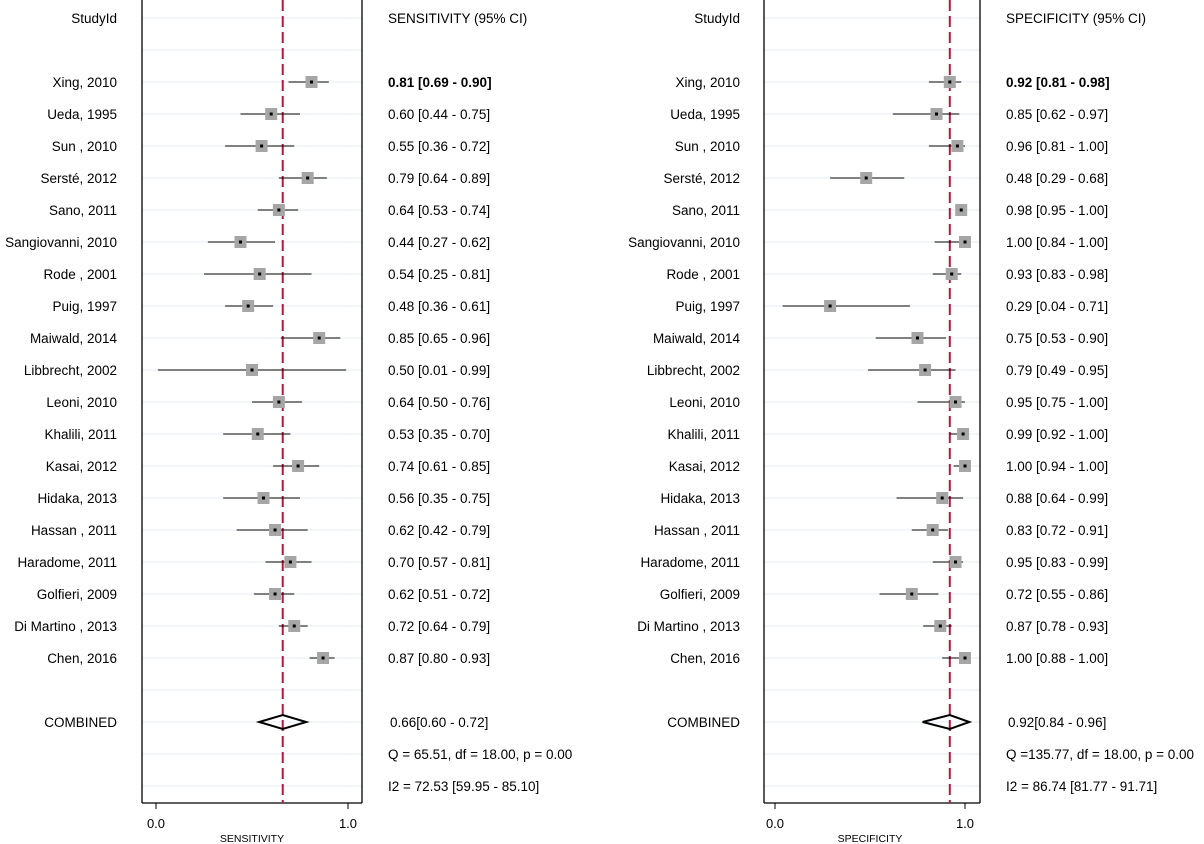 This screenshot has height=844, width=1204. What do you see at coordinates (439, 626) in the screenshot?
I see `study-ci-label: 0.72 [0.64 - 0.79]` at bounding box center [439, 626].